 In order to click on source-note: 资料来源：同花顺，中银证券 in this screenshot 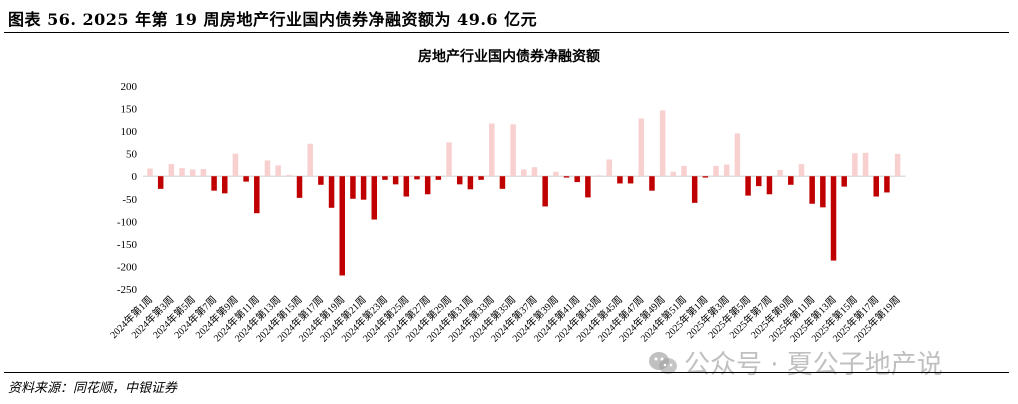, I will do `click(93, 388)`.